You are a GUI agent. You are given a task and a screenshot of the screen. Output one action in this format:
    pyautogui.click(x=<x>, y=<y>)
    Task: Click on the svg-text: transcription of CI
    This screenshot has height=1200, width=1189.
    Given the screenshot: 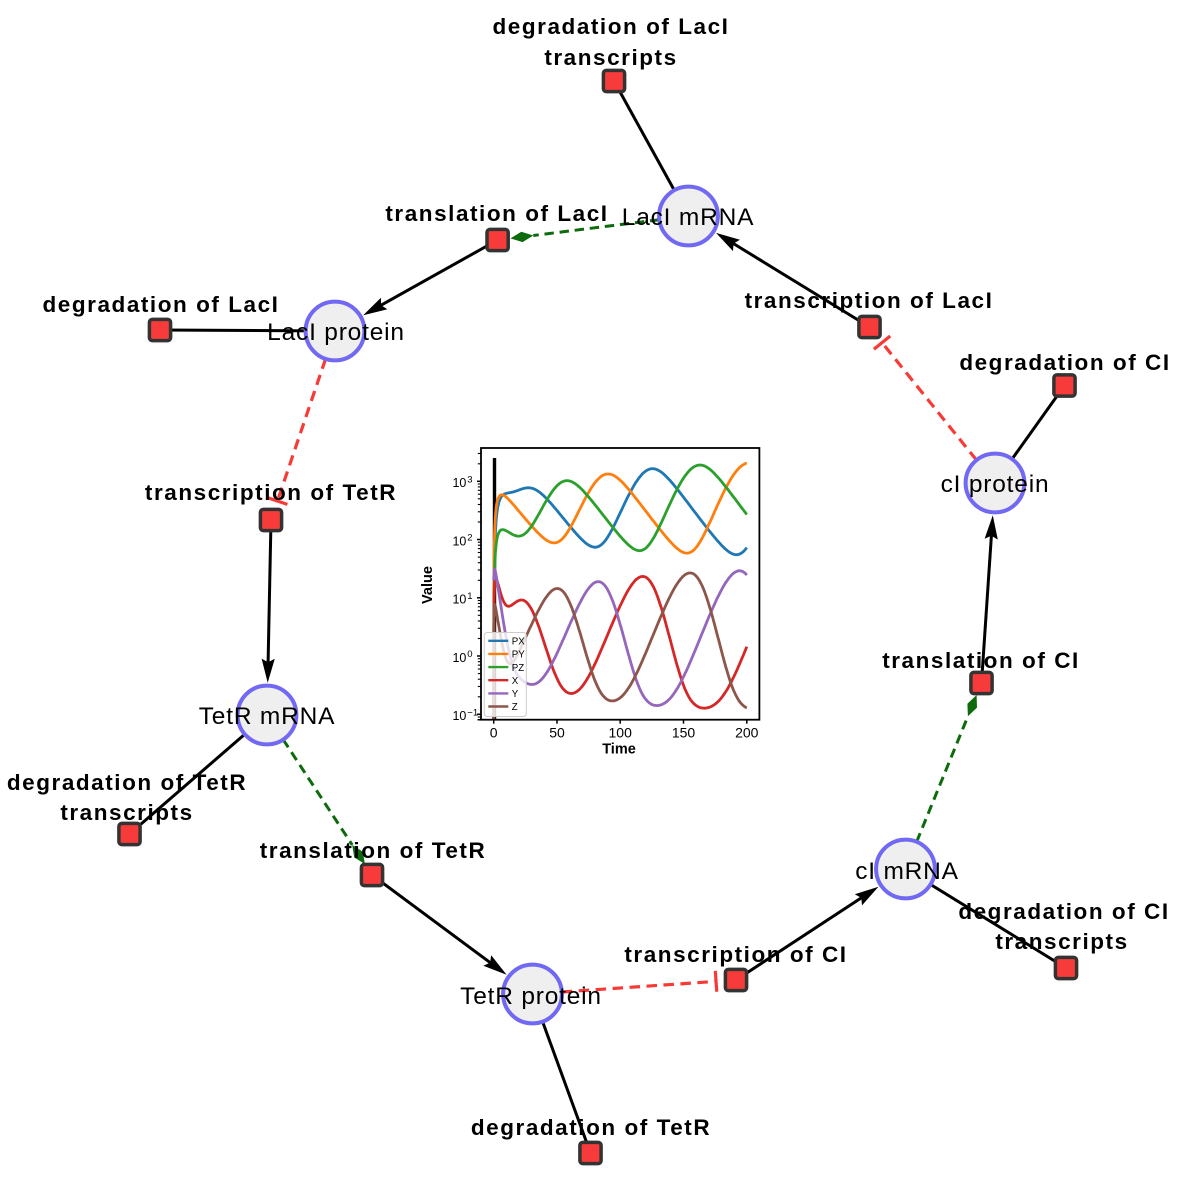 What is the action you would take?
    pyautogui.click(x=735, y=954)
    